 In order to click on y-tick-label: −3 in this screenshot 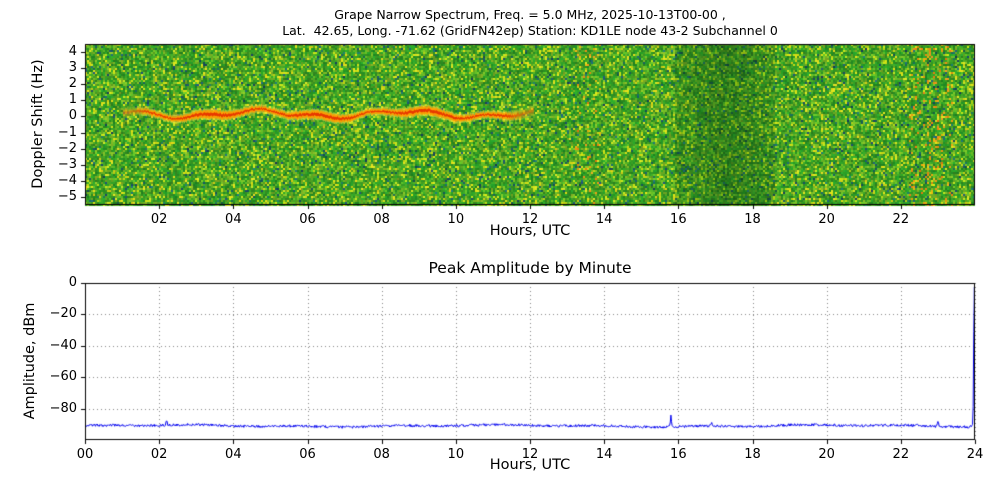, I will do `click(67, 164)`.